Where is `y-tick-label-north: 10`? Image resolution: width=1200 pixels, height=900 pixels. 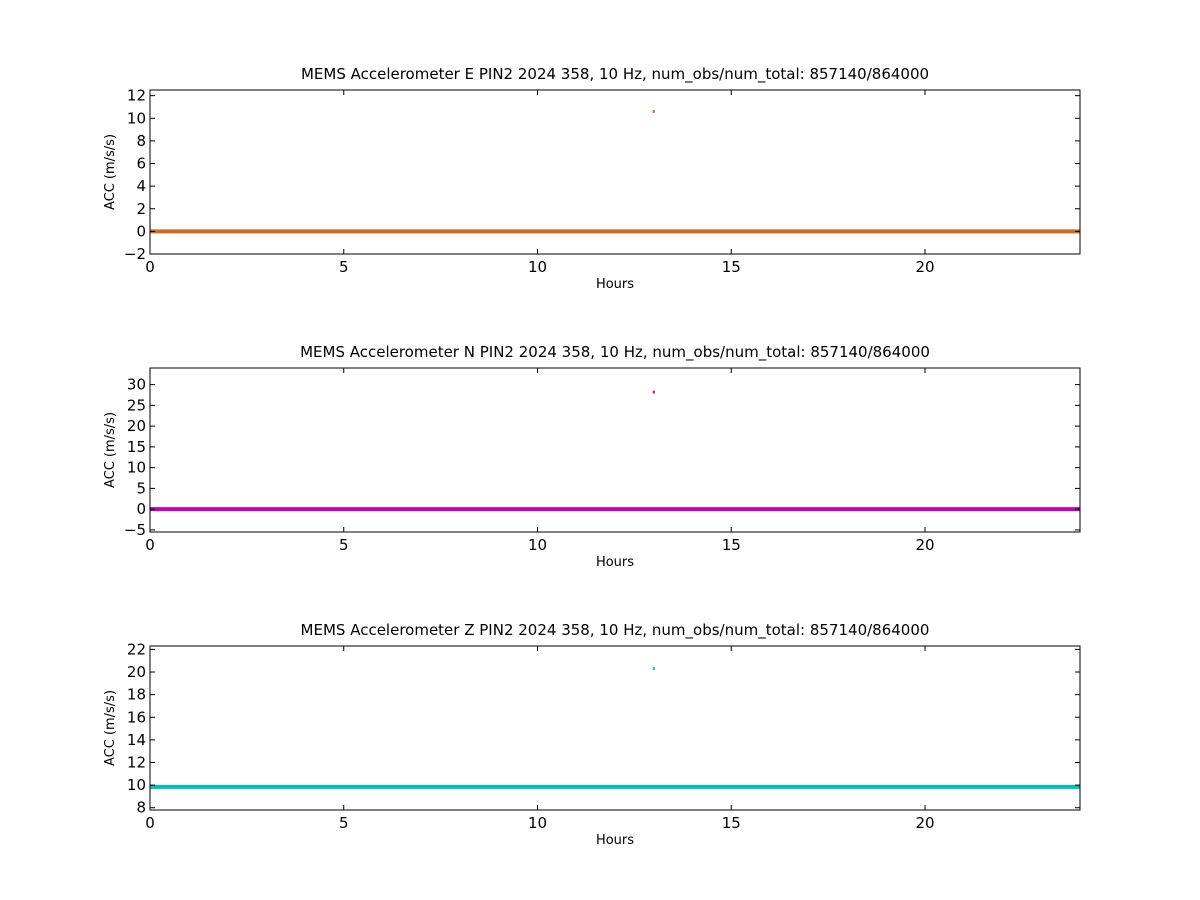 y-tick-label-north: 10 is located at coordinates (136, 468).